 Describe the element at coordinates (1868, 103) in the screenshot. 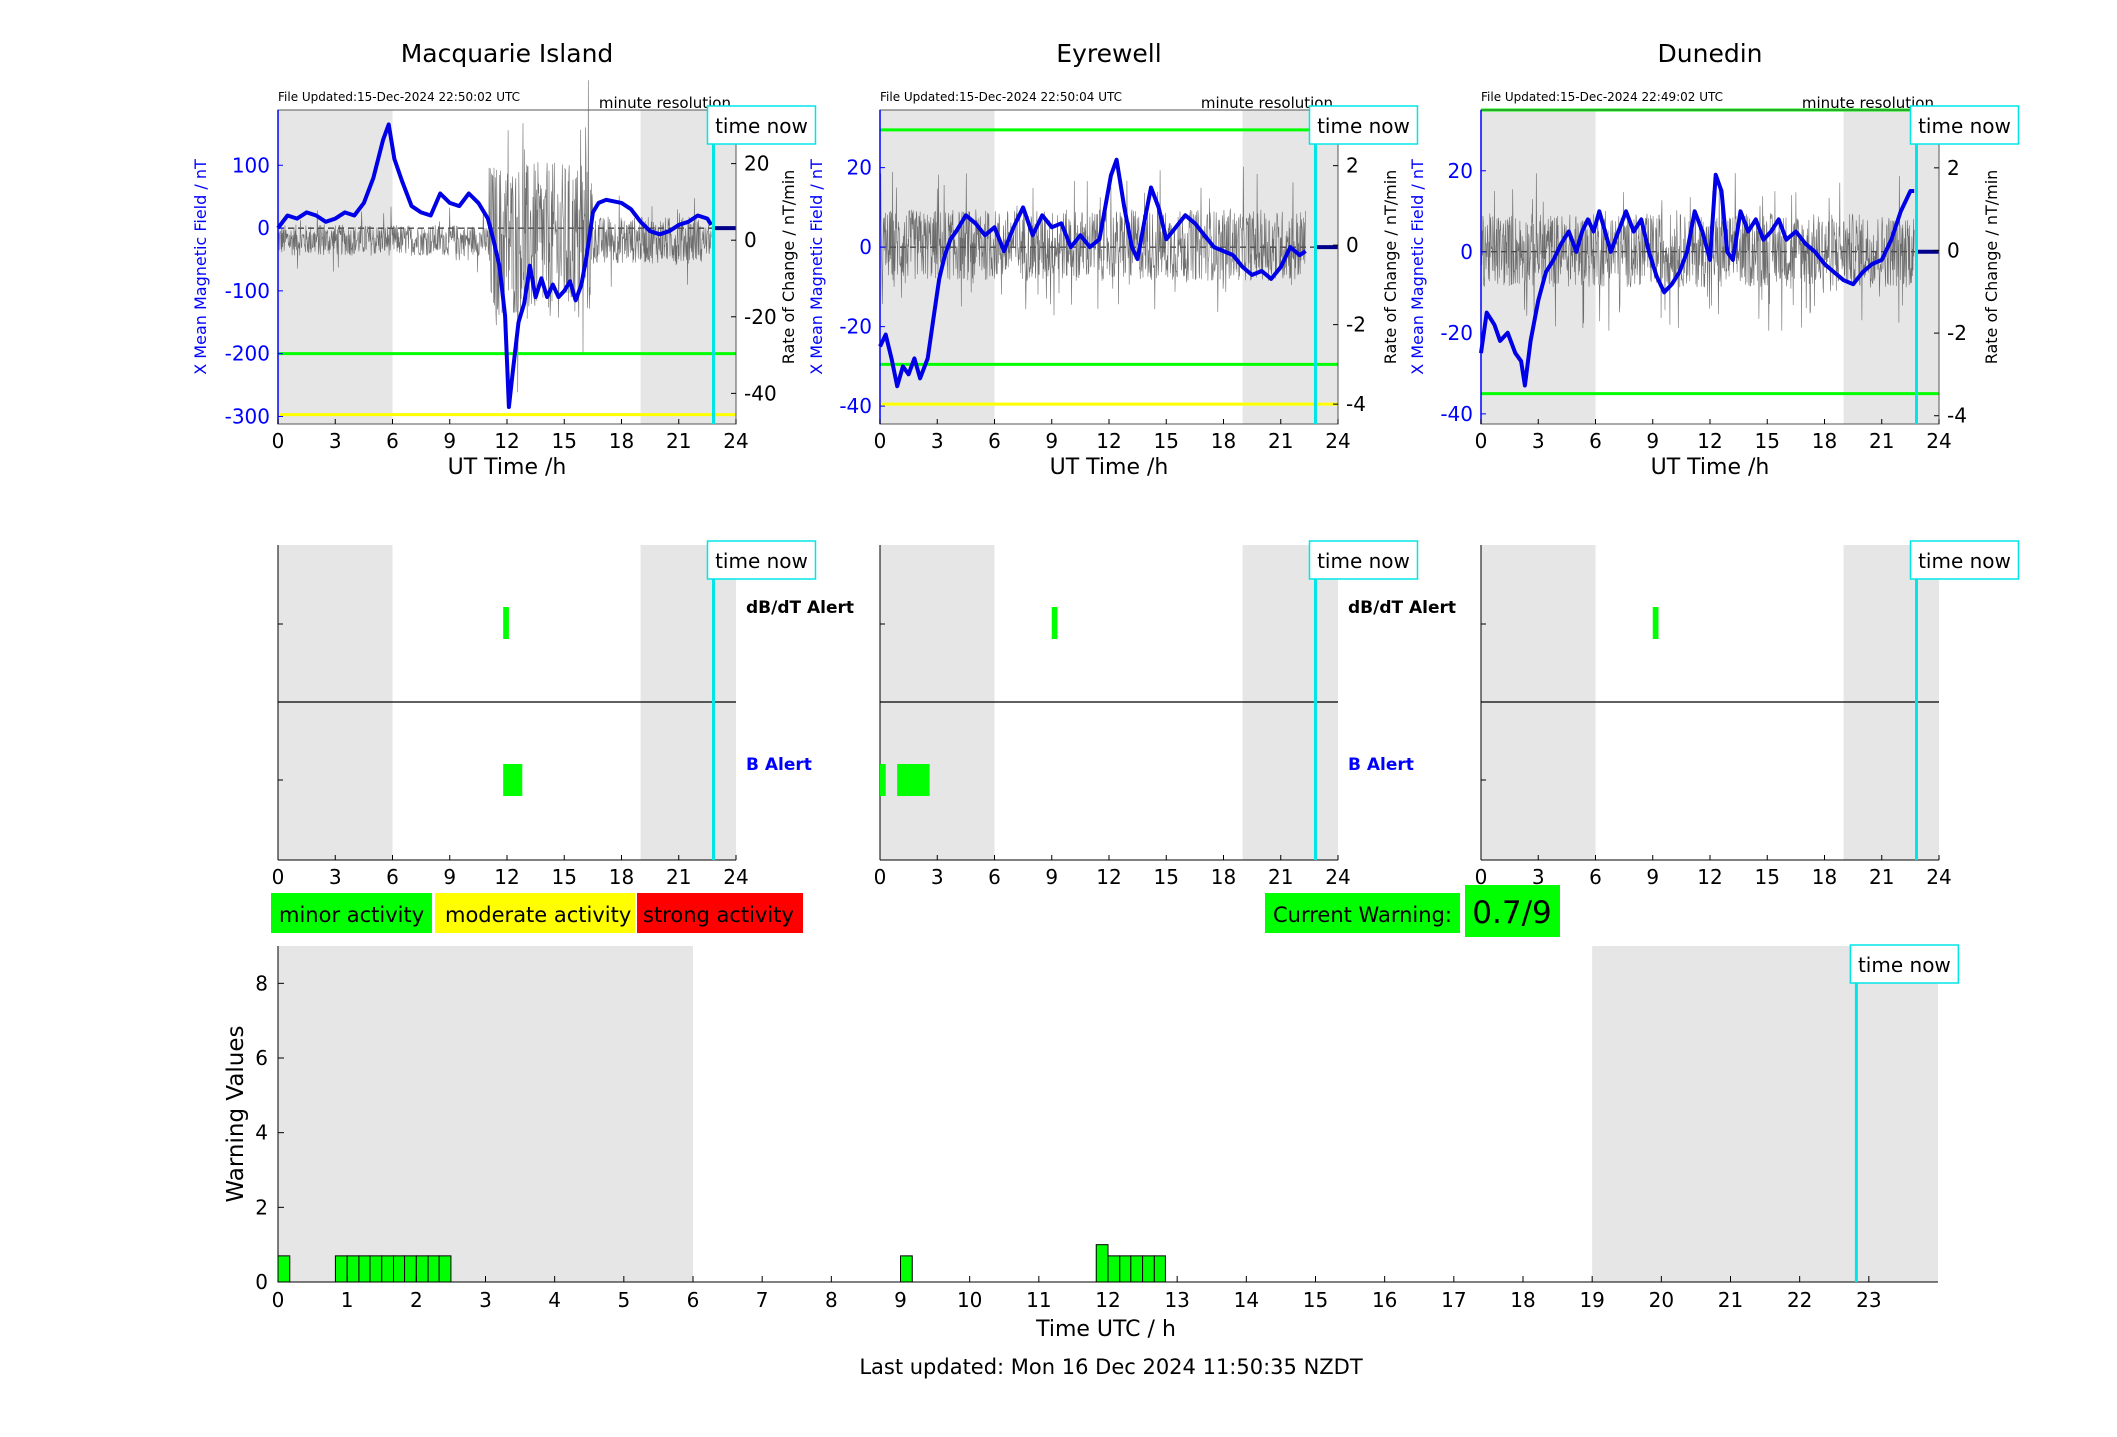

I see `minute-resolution-label: minute resolution` at that location.